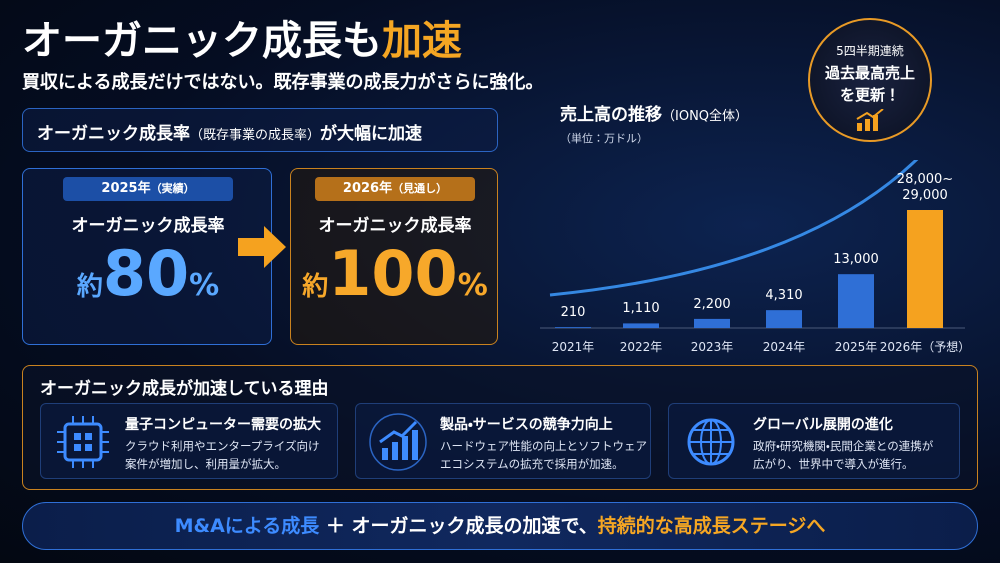 The height and width of the screenshot is (563, 1000). I want to click on reason-line: 案件が増加し、利用量が拡大。, so click(205, 464).